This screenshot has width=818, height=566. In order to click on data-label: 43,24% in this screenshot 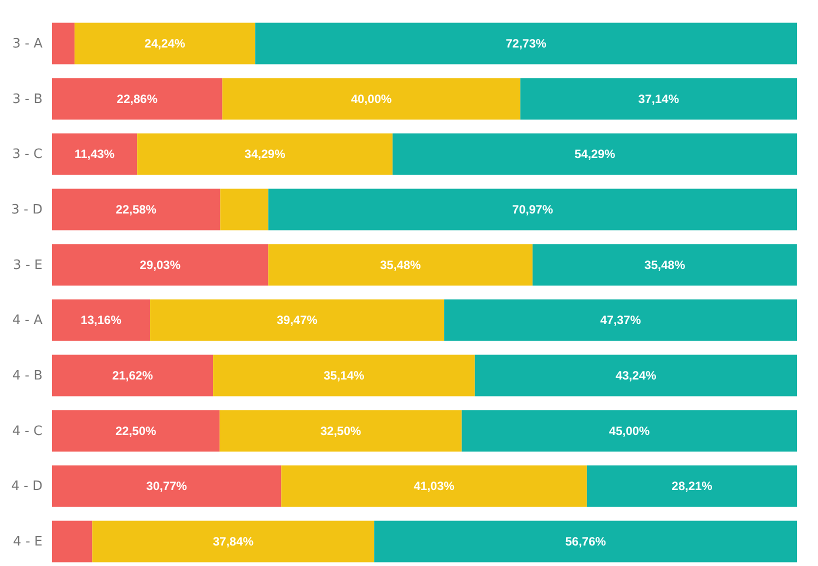, I will do `click(636, 375)`.